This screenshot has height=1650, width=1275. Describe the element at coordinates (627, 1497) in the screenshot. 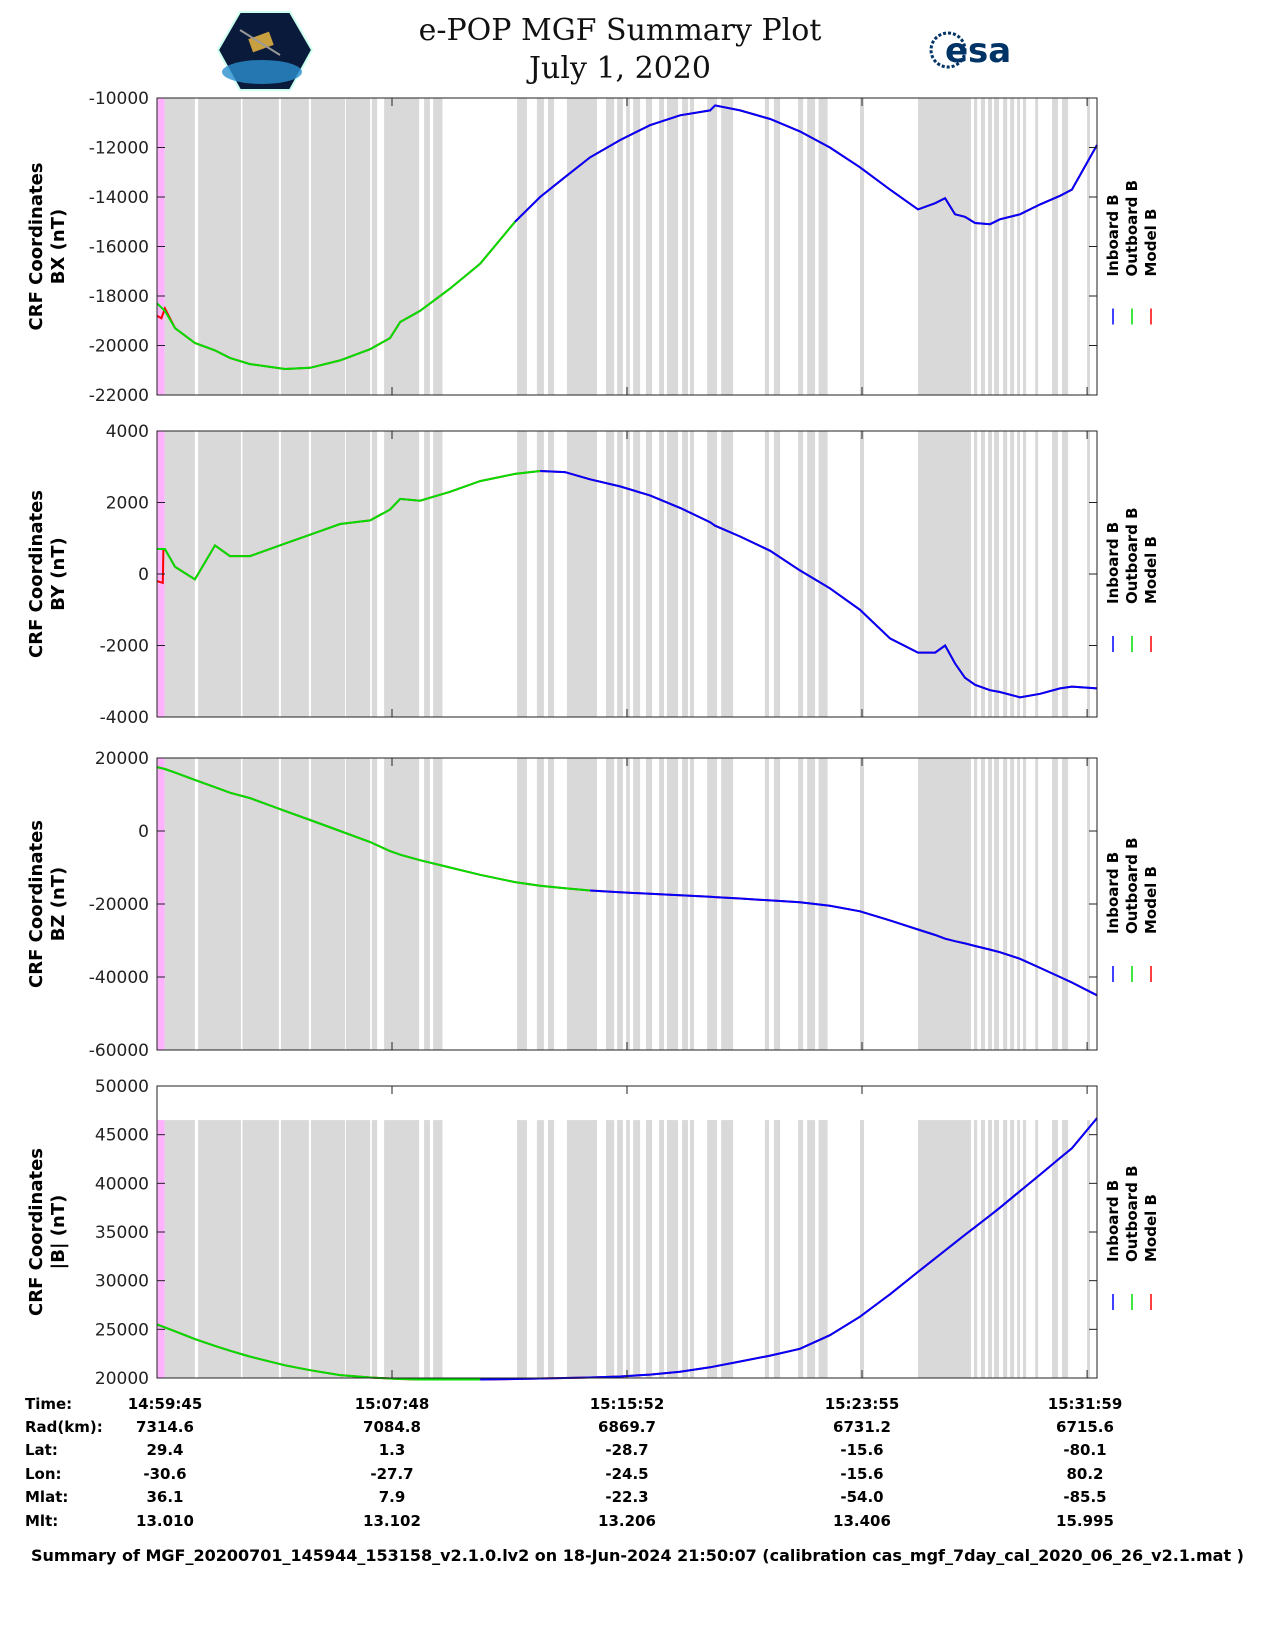

I see `info-value: -22.3` at that location.